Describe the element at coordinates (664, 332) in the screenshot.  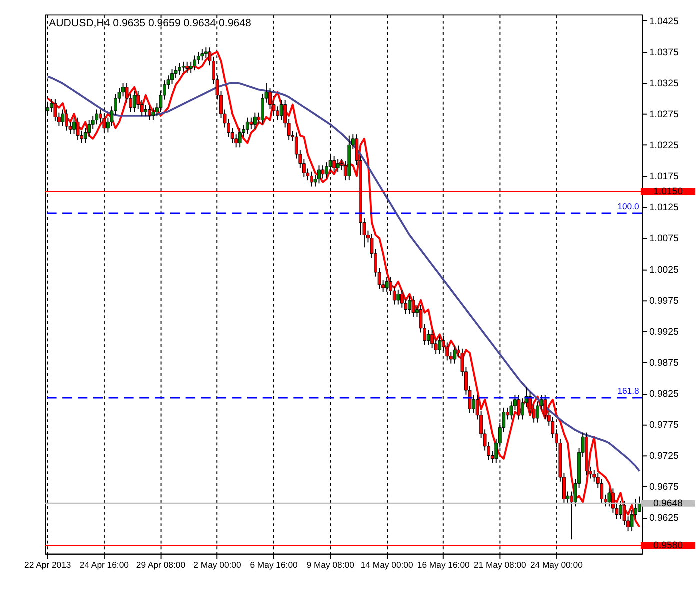
I see `y-tick-label: 0.9925` at that location.